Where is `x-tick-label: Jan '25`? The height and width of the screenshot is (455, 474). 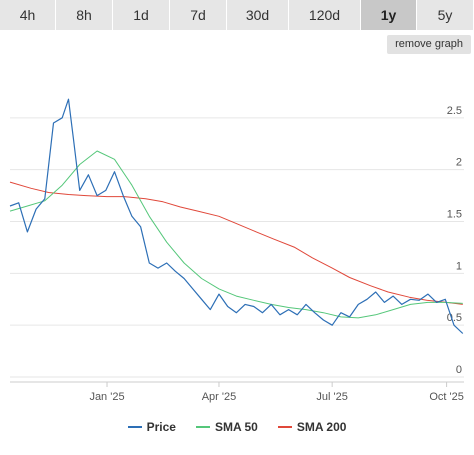
x-tick-label: Jan '25 is located at coordinates (106, 397).